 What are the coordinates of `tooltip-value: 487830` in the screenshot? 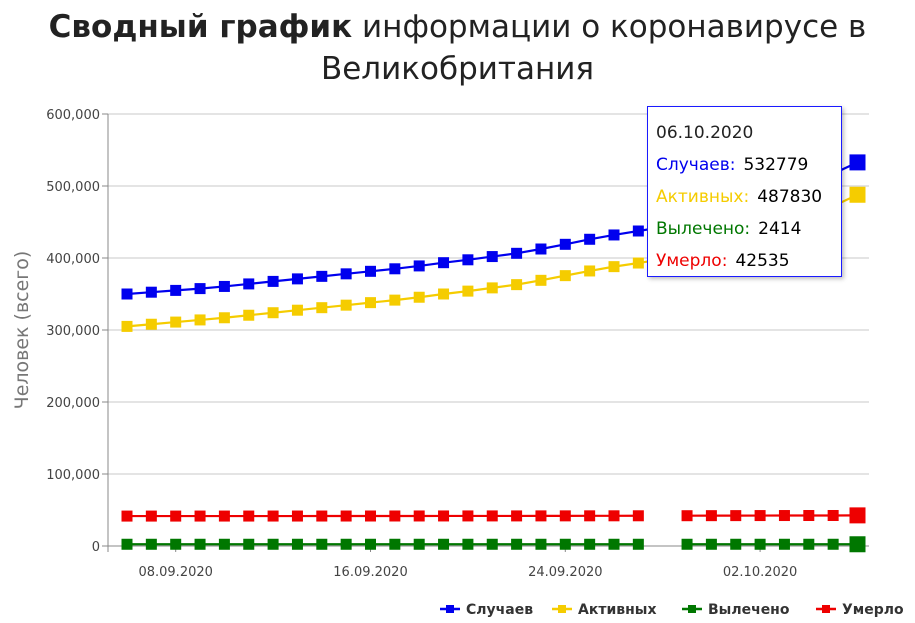 It's located at (790, 197).